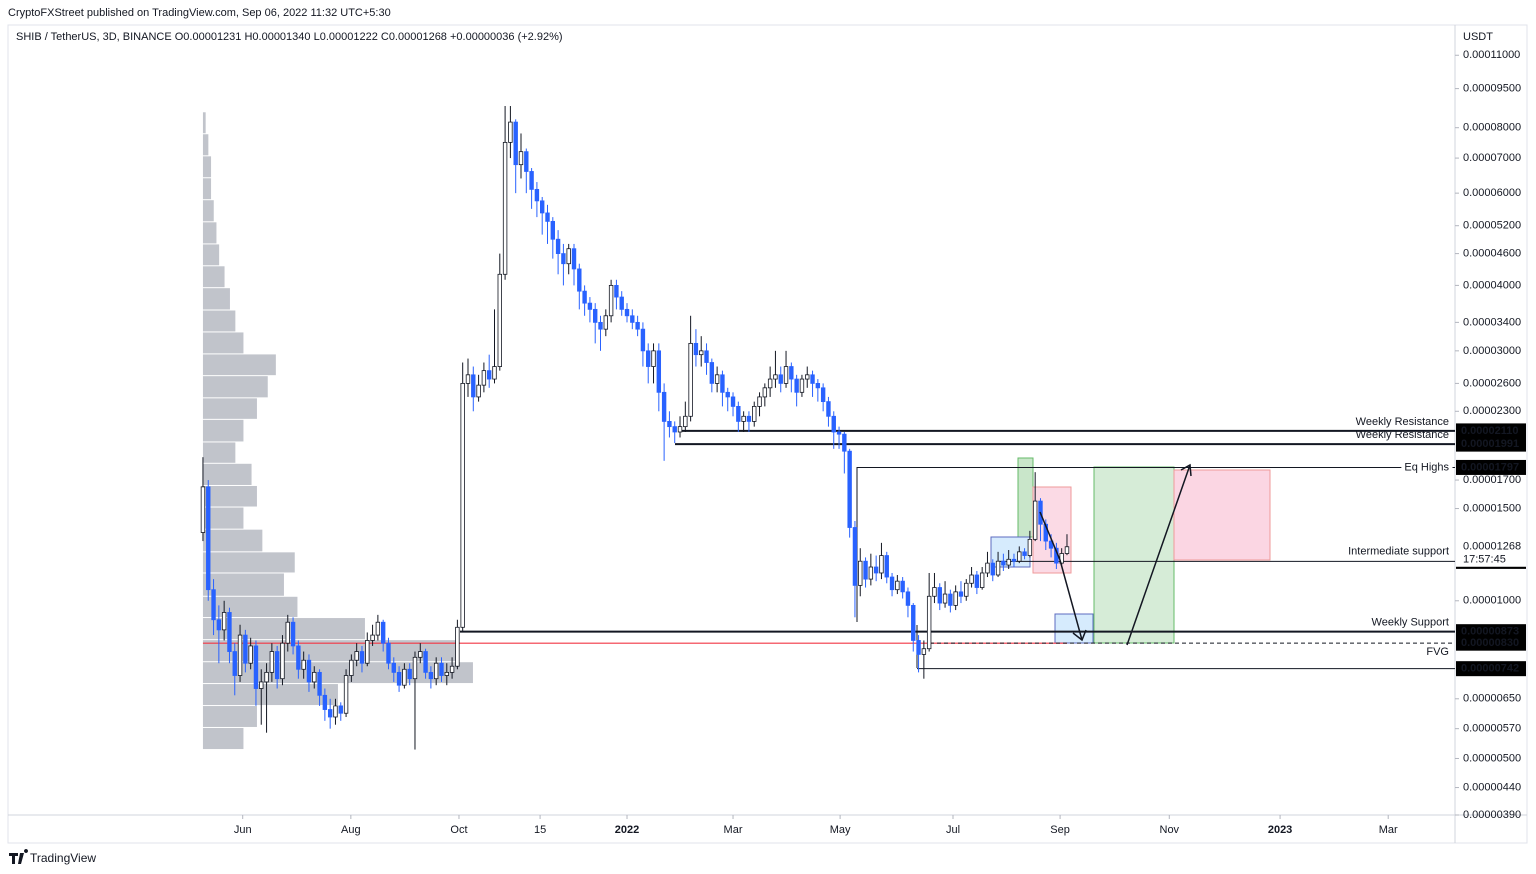 This screenshot has width=1536, height=874. I want to click on arrow-down, so click(1061, 576).